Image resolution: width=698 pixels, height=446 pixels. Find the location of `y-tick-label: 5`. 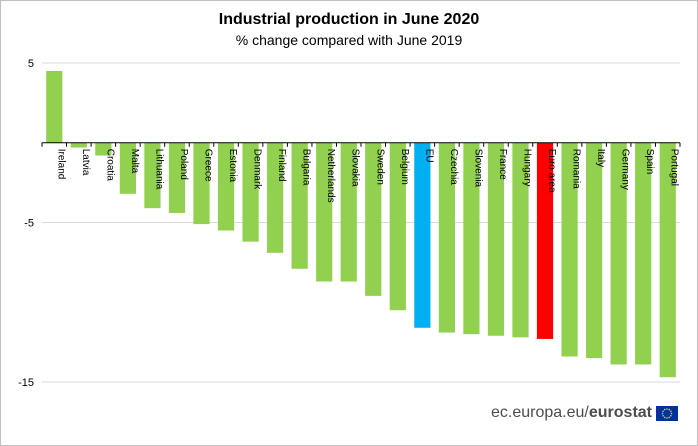

y-tick-label: 5 is located at coordinates (31, 64).